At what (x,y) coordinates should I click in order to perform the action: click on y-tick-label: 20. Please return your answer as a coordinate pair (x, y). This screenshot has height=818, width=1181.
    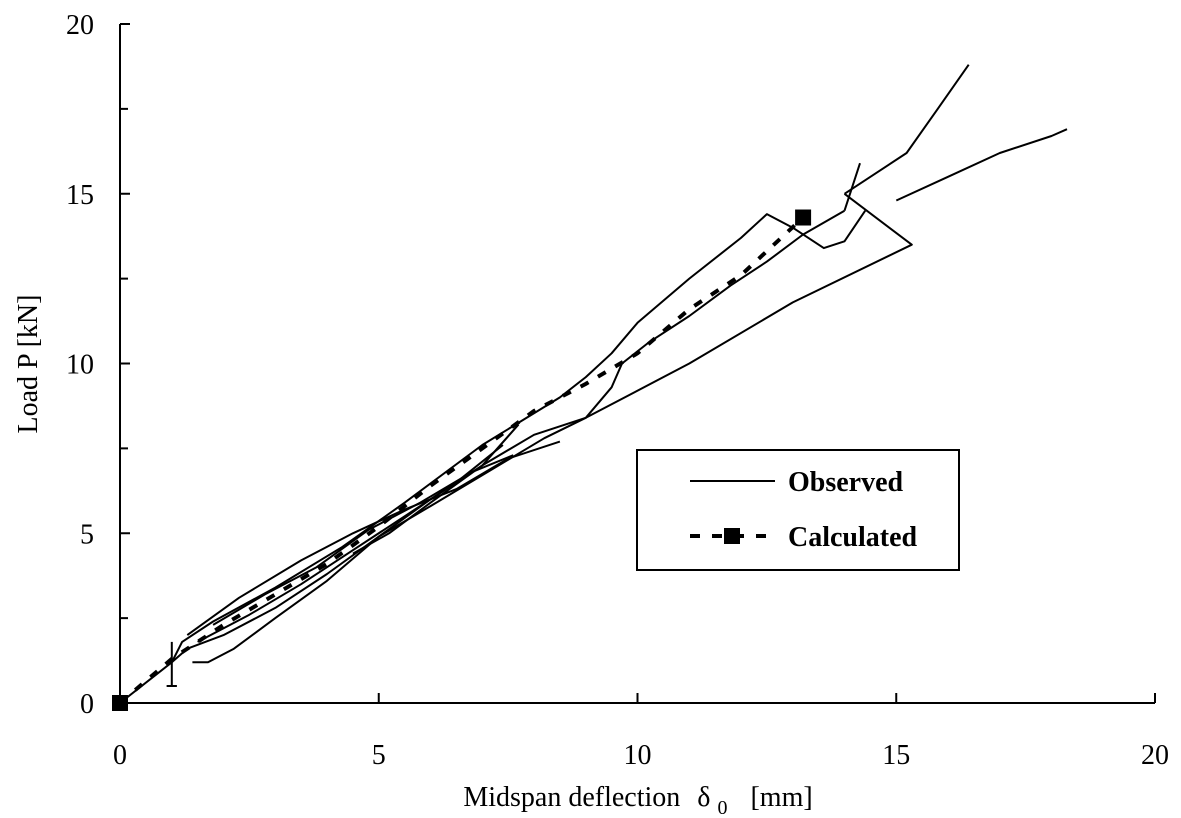
    Looking at the image, I should click on (80, 25).